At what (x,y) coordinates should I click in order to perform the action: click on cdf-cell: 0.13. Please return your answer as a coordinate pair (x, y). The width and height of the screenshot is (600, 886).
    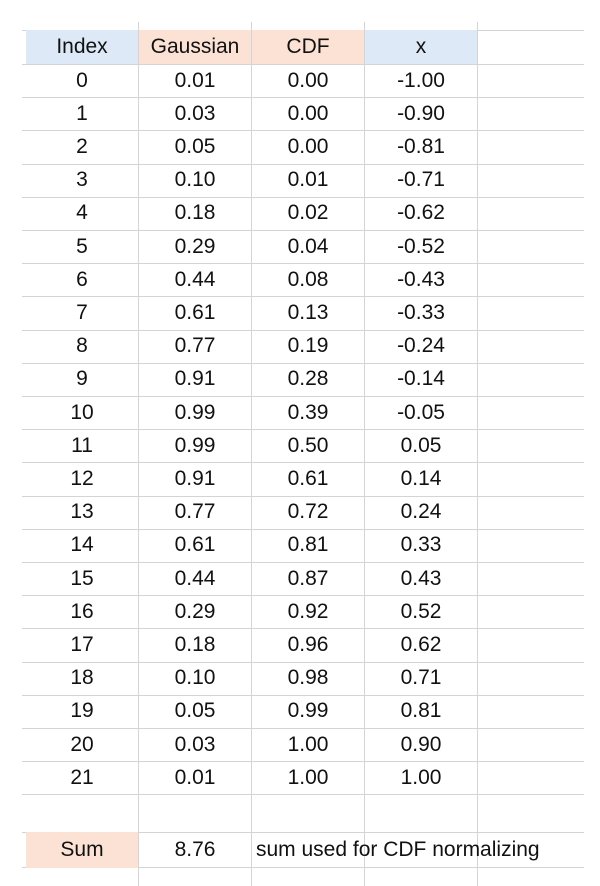
    Looking at the image, I should click on (308, 312).